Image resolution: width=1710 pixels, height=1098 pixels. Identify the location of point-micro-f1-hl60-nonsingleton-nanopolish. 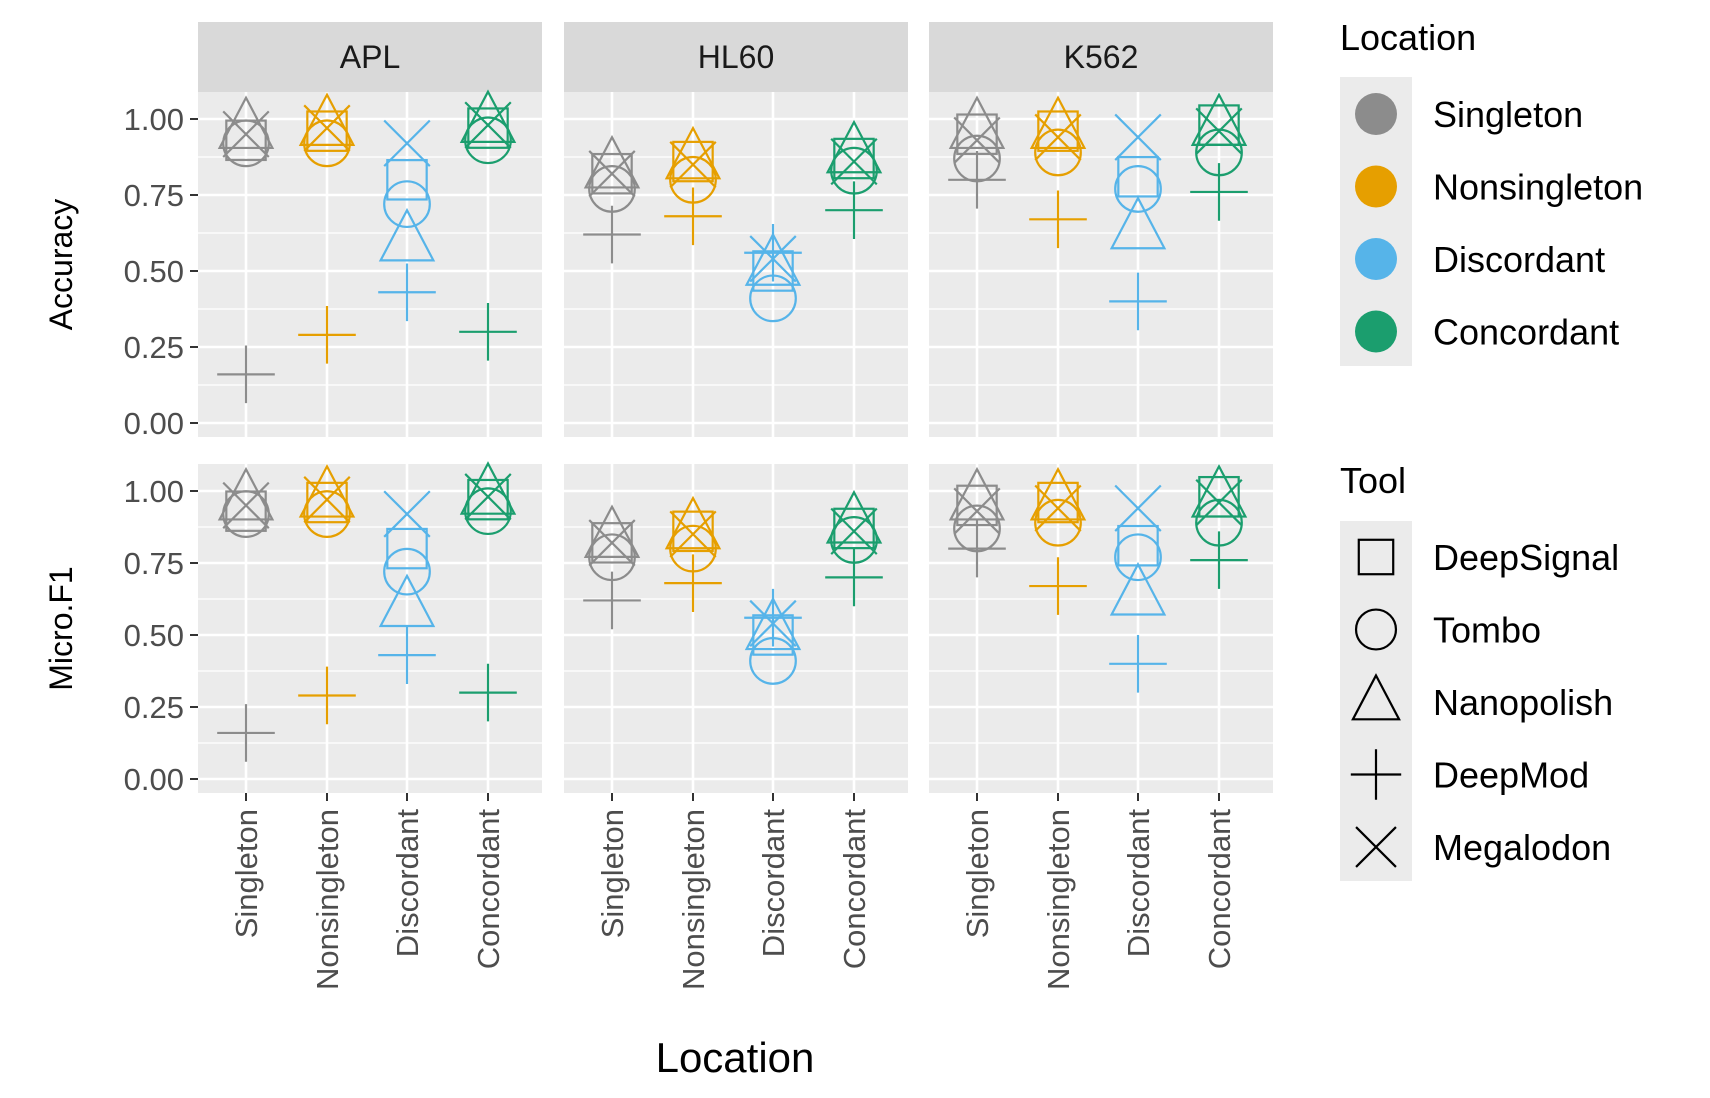
(693, 522).